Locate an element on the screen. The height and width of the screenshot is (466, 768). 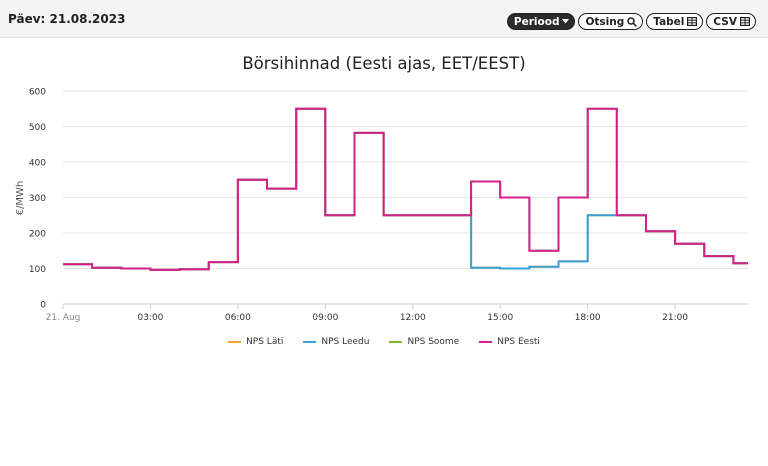
x-tick-label: 03:00 is located at coordinates (150, 318).